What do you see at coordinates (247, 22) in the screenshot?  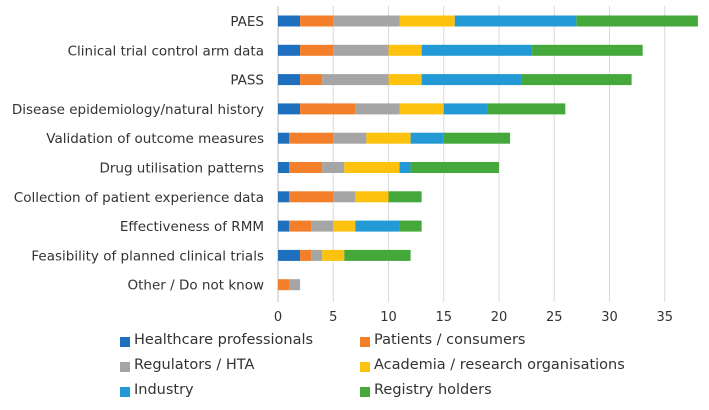 I see `category-label: PAES` at bounding box center [247, 22].